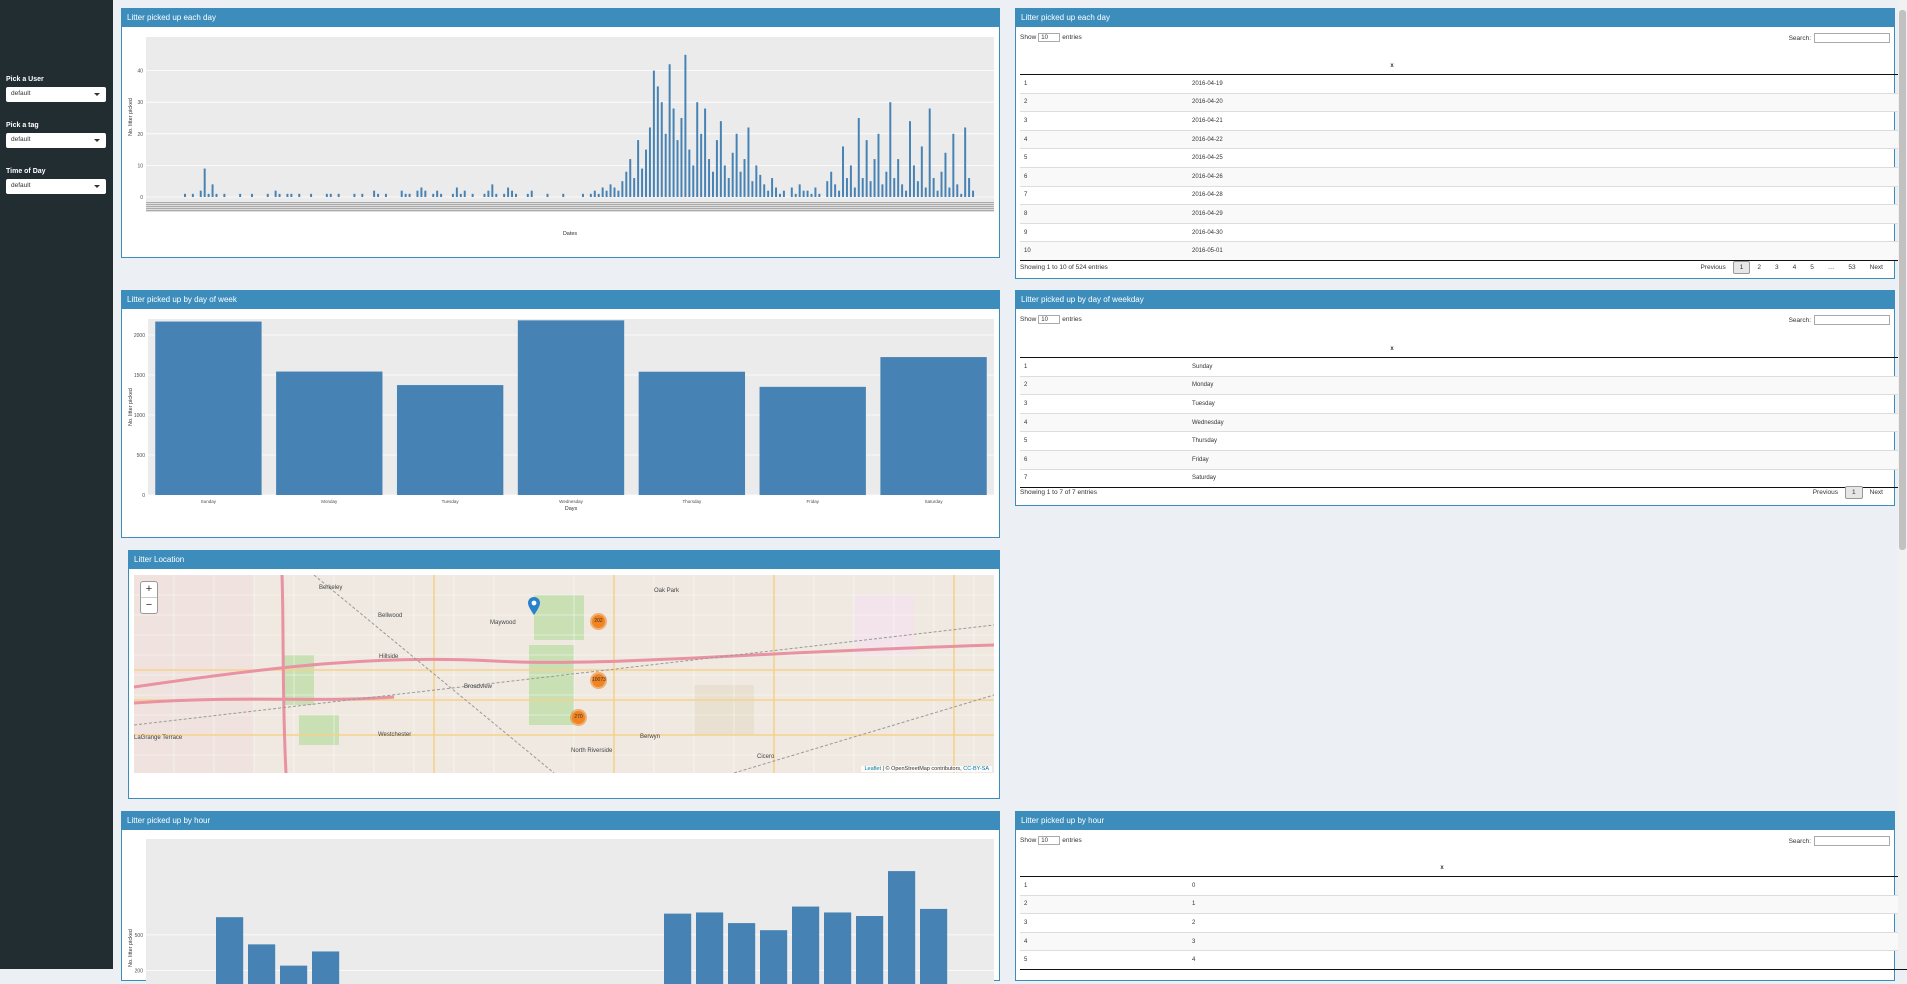  What do you see at coordinates (1455, 39) in the screenshot?
I see `table-controls: Show 10 entries Search:` at bounding box center [1455, 39].